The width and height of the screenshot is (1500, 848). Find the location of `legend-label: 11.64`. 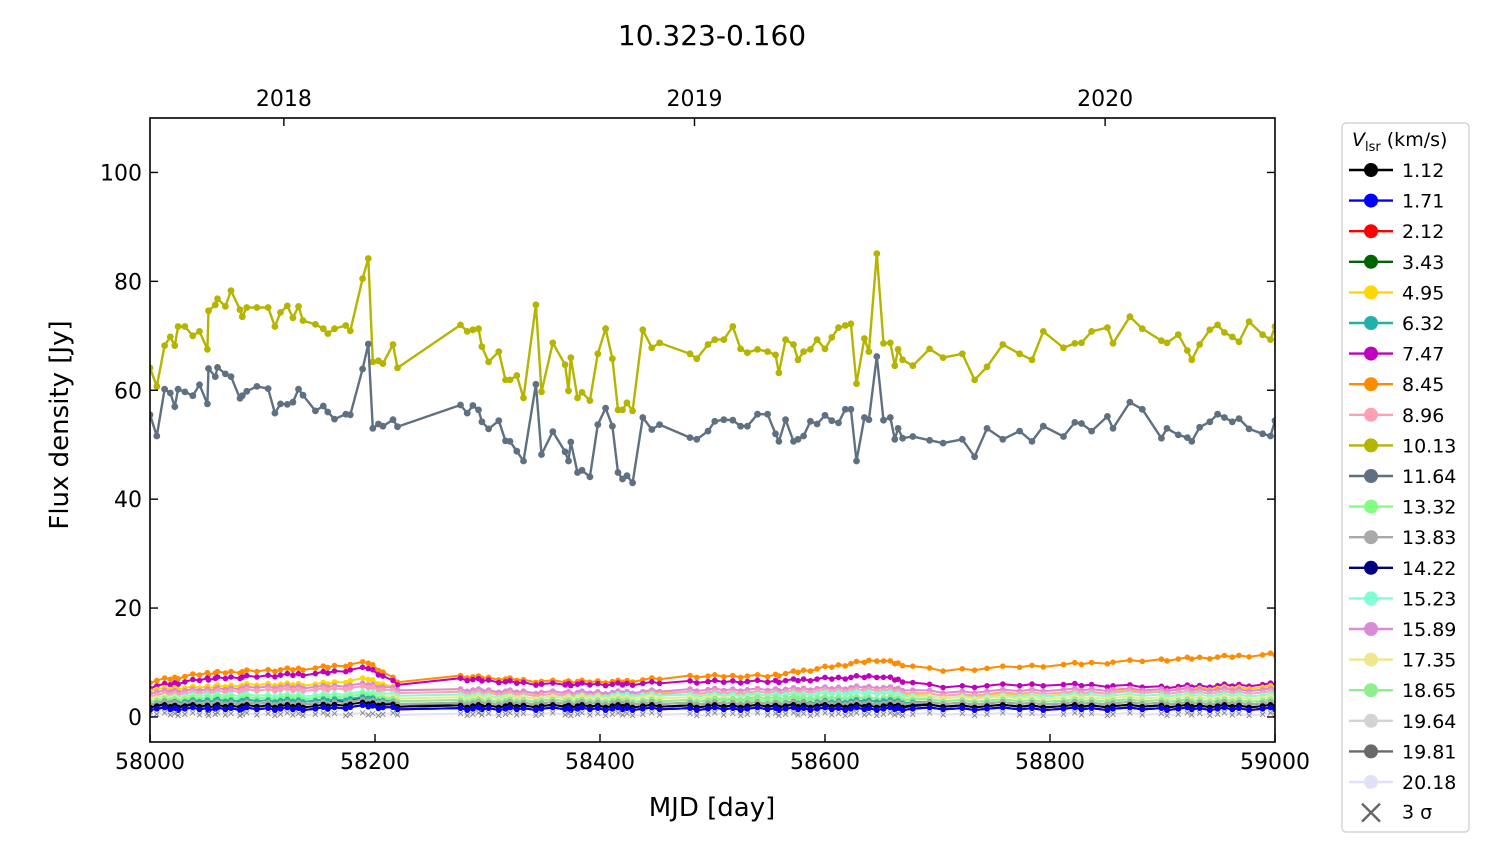

legend-label: 11.64 is located at coordinates (1429, 477).